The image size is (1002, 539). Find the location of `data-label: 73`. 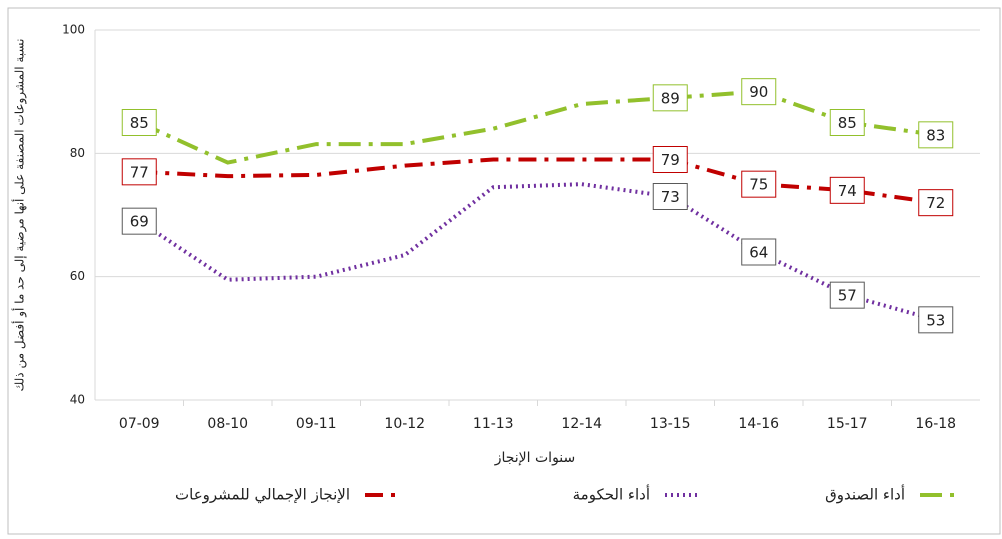

data-label: 73 is located at coordinates (670, 197).